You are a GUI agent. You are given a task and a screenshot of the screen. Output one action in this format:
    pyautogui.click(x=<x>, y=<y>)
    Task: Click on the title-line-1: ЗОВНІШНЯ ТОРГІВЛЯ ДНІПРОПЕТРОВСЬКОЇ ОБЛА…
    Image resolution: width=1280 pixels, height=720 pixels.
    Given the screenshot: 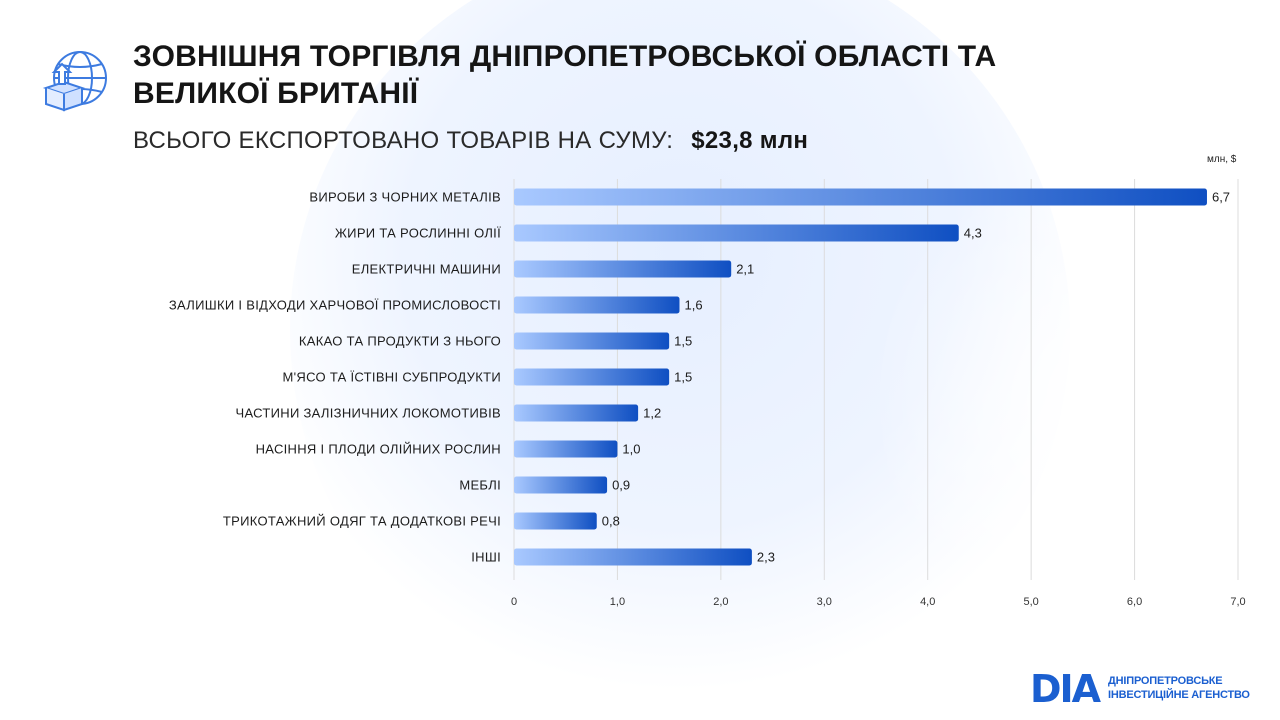 What is the action you would take?
    pyautogui.click(x=565, y=56)
    